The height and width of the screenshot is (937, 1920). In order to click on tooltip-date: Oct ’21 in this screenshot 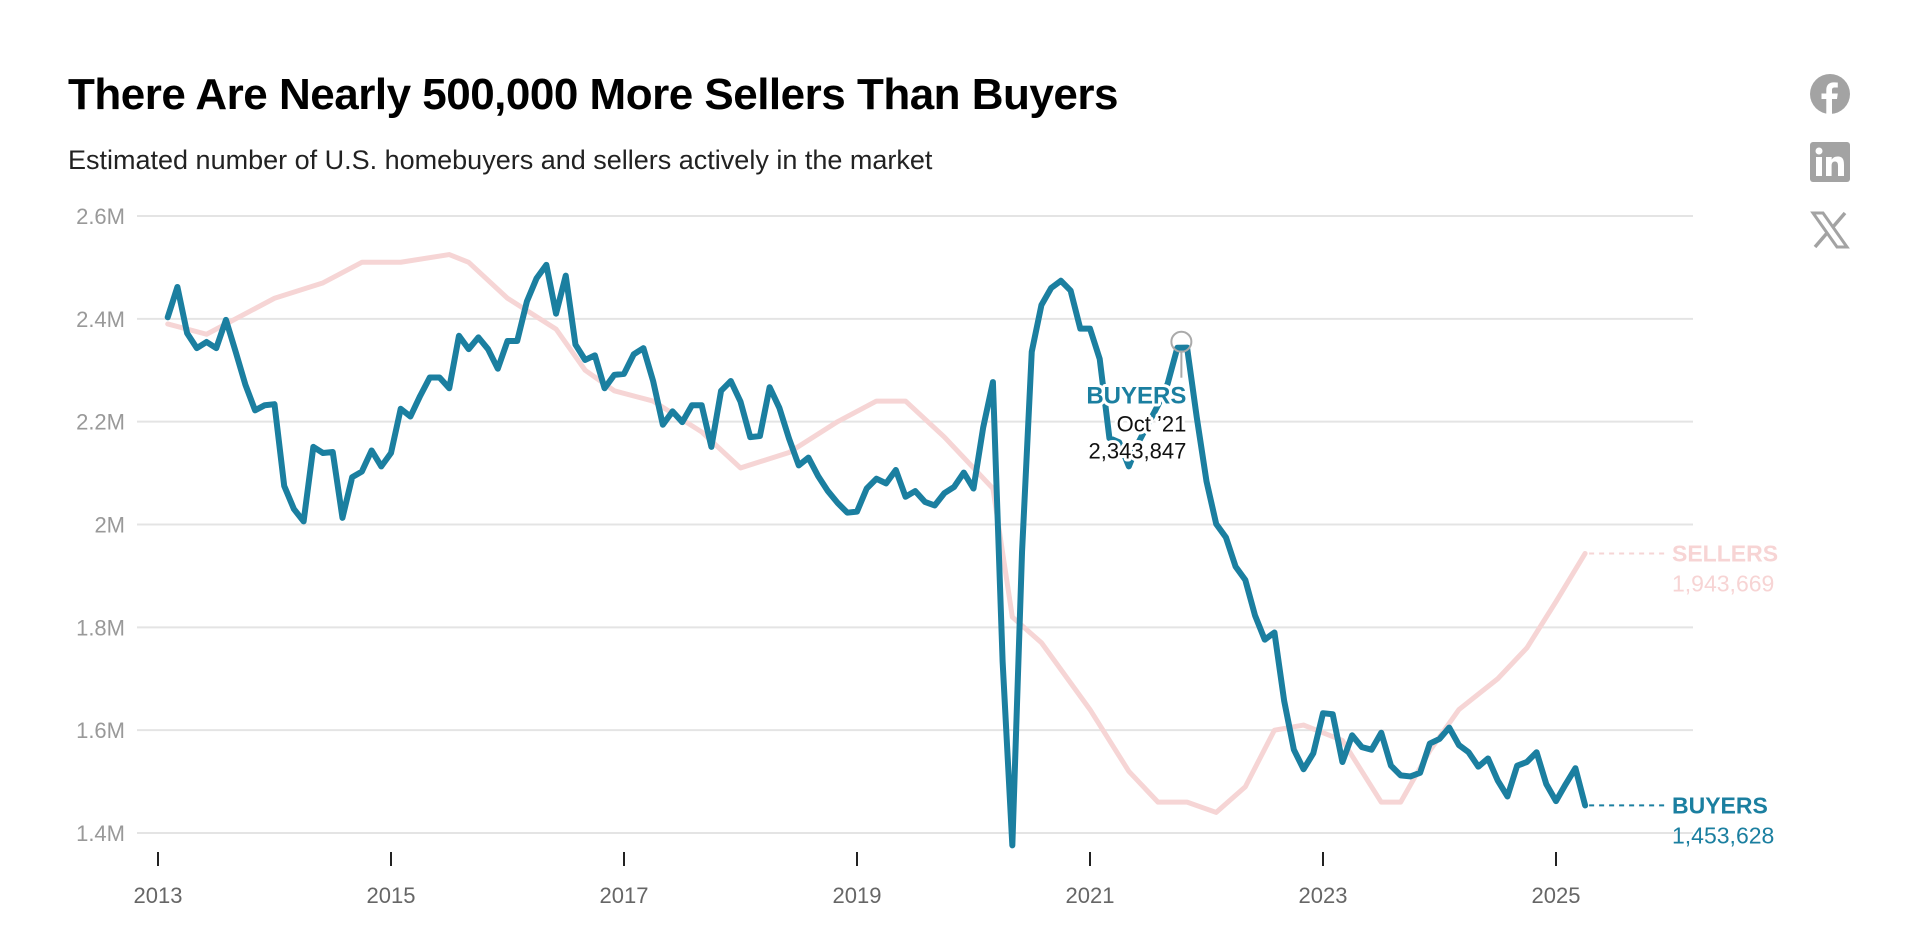, I will do `click(1152, 424)`.